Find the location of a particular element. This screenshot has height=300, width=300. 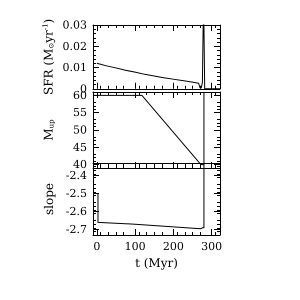

y-tick-label: 45 is located at coordinates (80, 147).